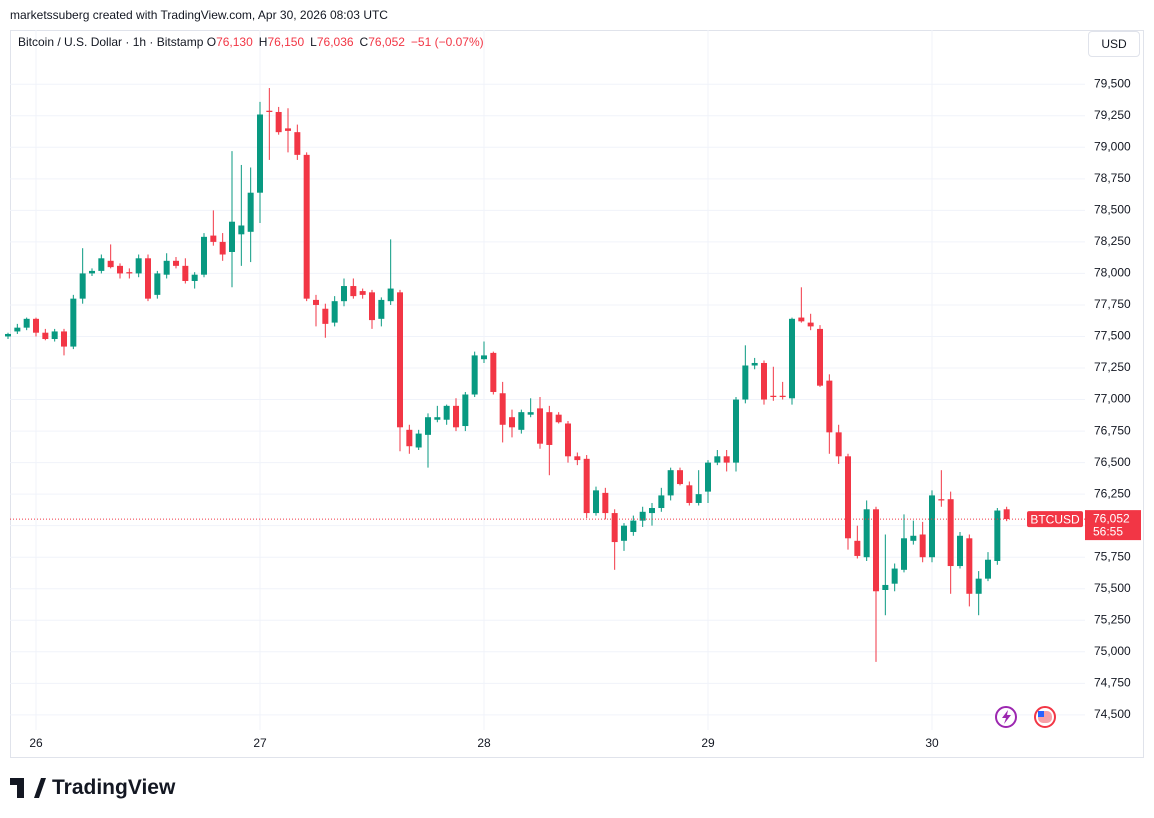  Describe the element at coordinates (1112, 115) in the screenshot. I see `y-tick-label: 79,250` at that location.